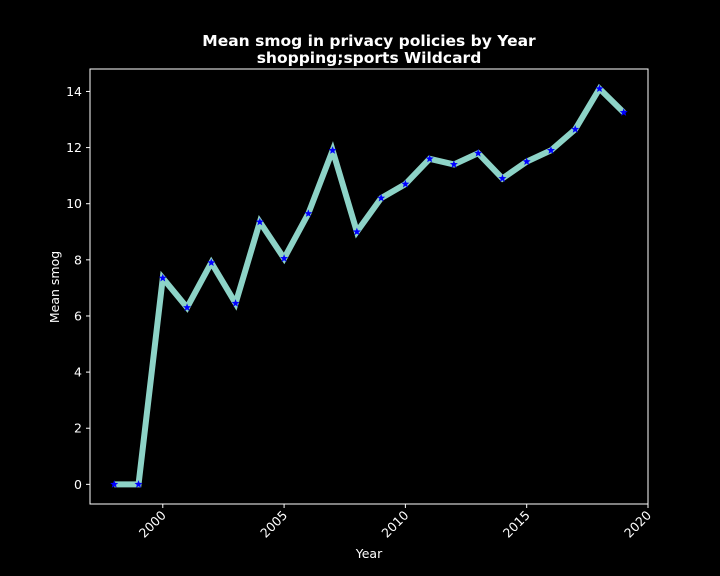 The image size is (720, 576). I want to click on y-tick-label: 0, so click(78, 484).